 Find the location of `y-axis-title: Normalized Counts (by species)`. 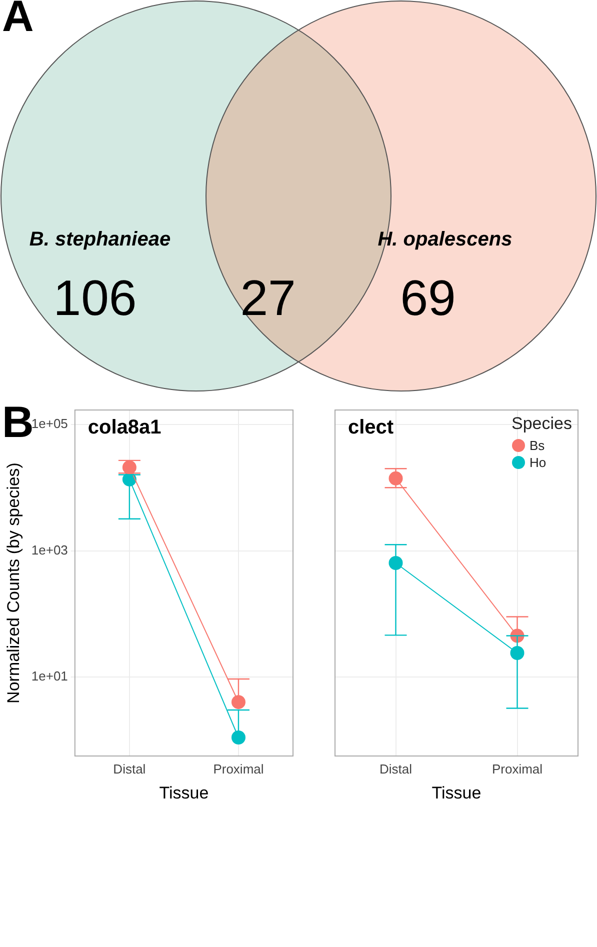

y-axis-title: Normalized Counts (by species) is located at coordinates (13, 583).